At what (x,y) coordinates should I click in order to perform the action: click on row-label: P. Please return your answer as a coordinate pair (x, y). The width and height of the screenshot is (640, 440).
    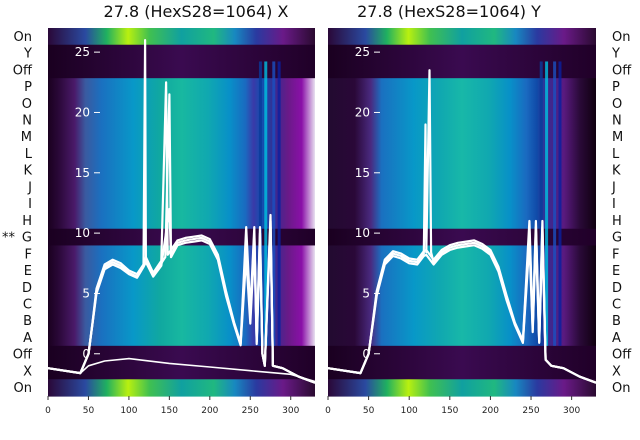
    Looking at the image, I should click on (616, 87).